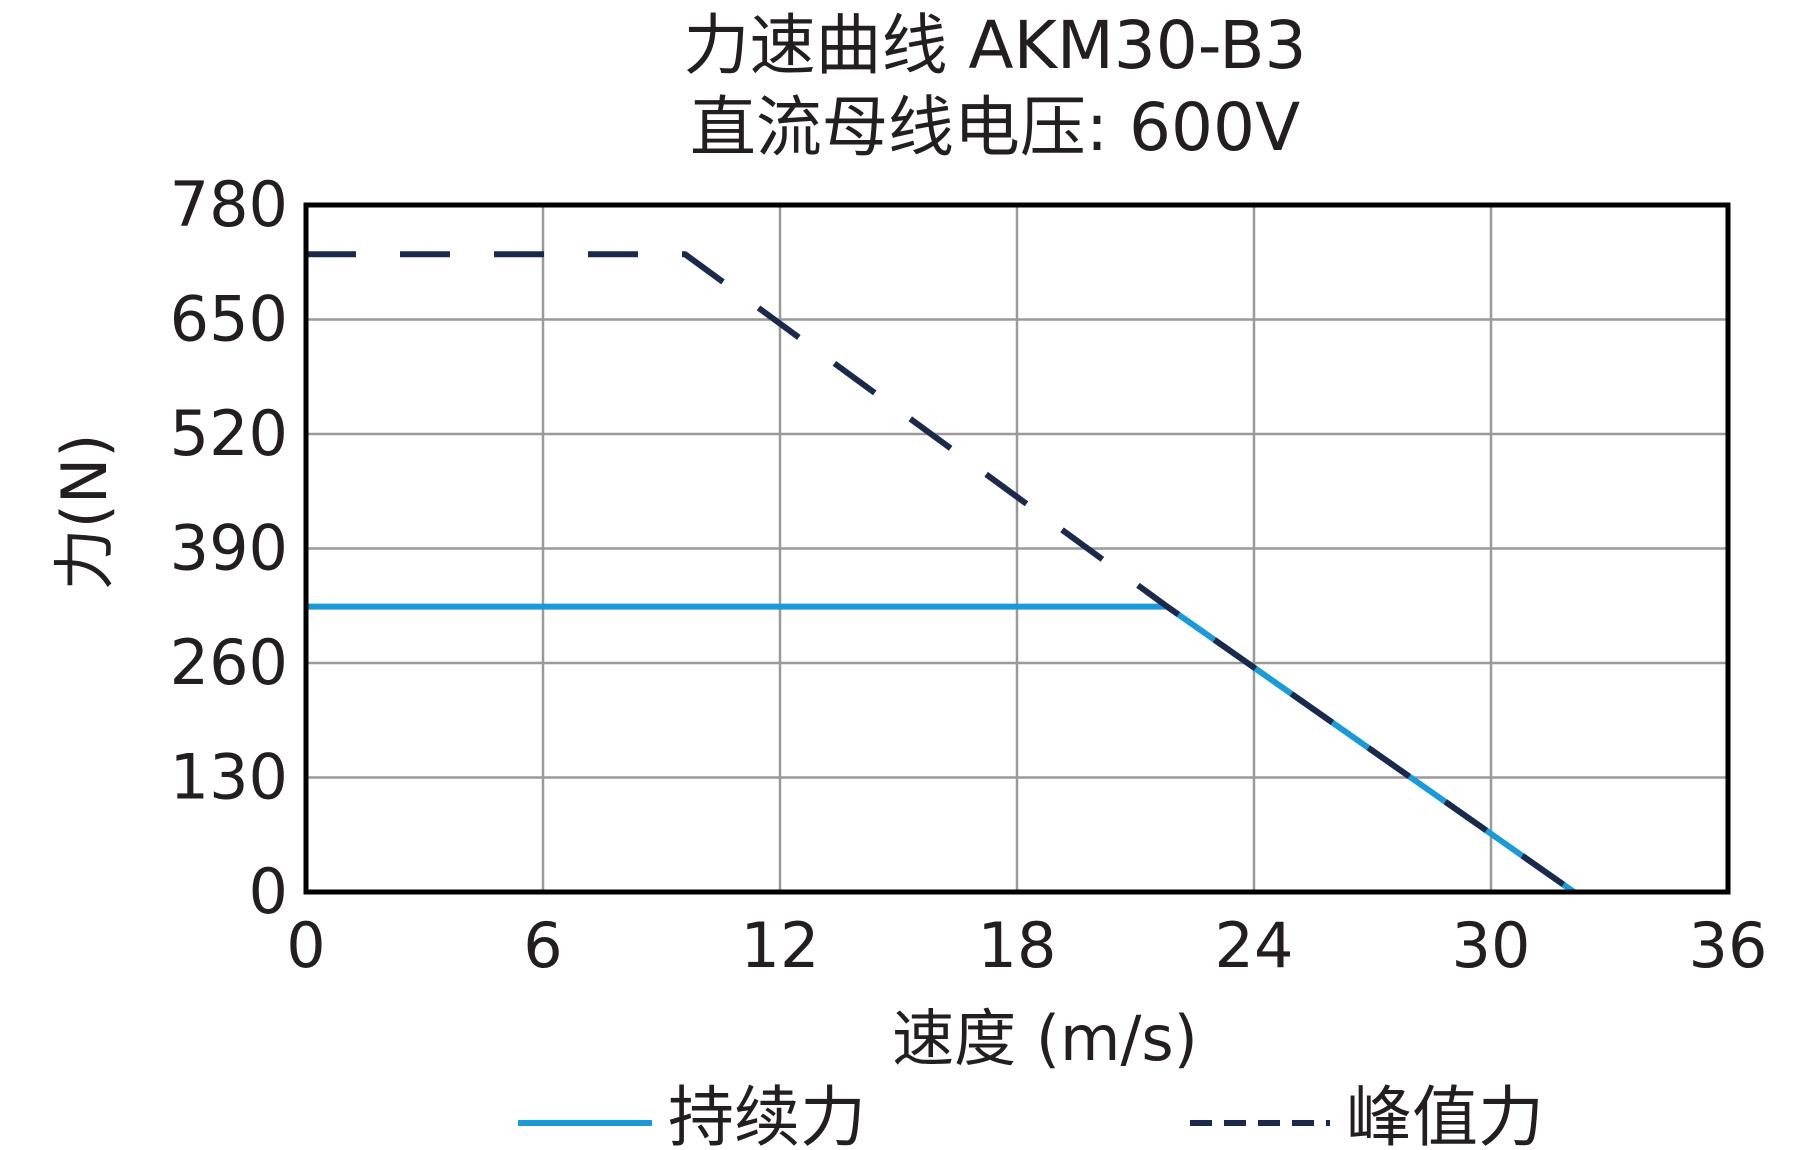  What do you see at coordinates (995, 127) in the screenshot?
I see `chart-subtitle: 直流母线电压: 600V` at bounding box center [995, 127].